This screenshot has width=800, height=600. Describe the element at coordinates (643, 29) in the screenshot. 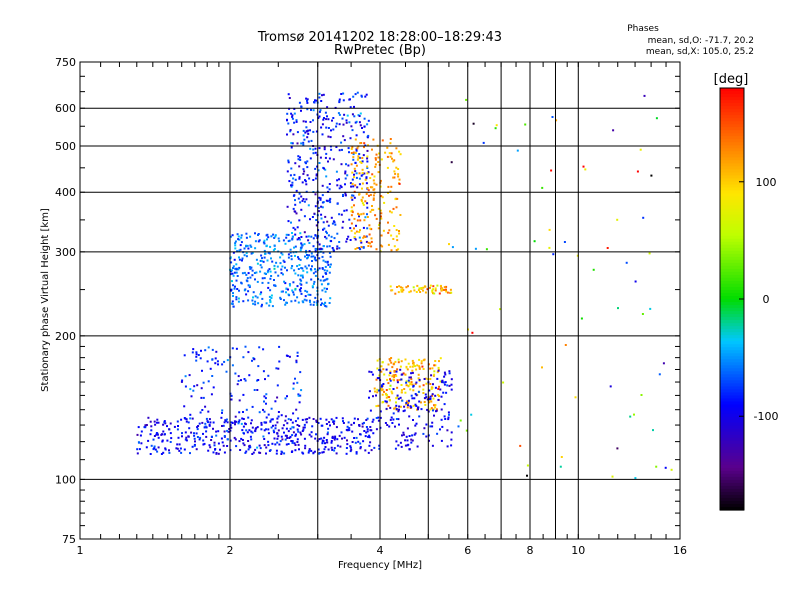

I see `stats-heading: Phases` at that location.